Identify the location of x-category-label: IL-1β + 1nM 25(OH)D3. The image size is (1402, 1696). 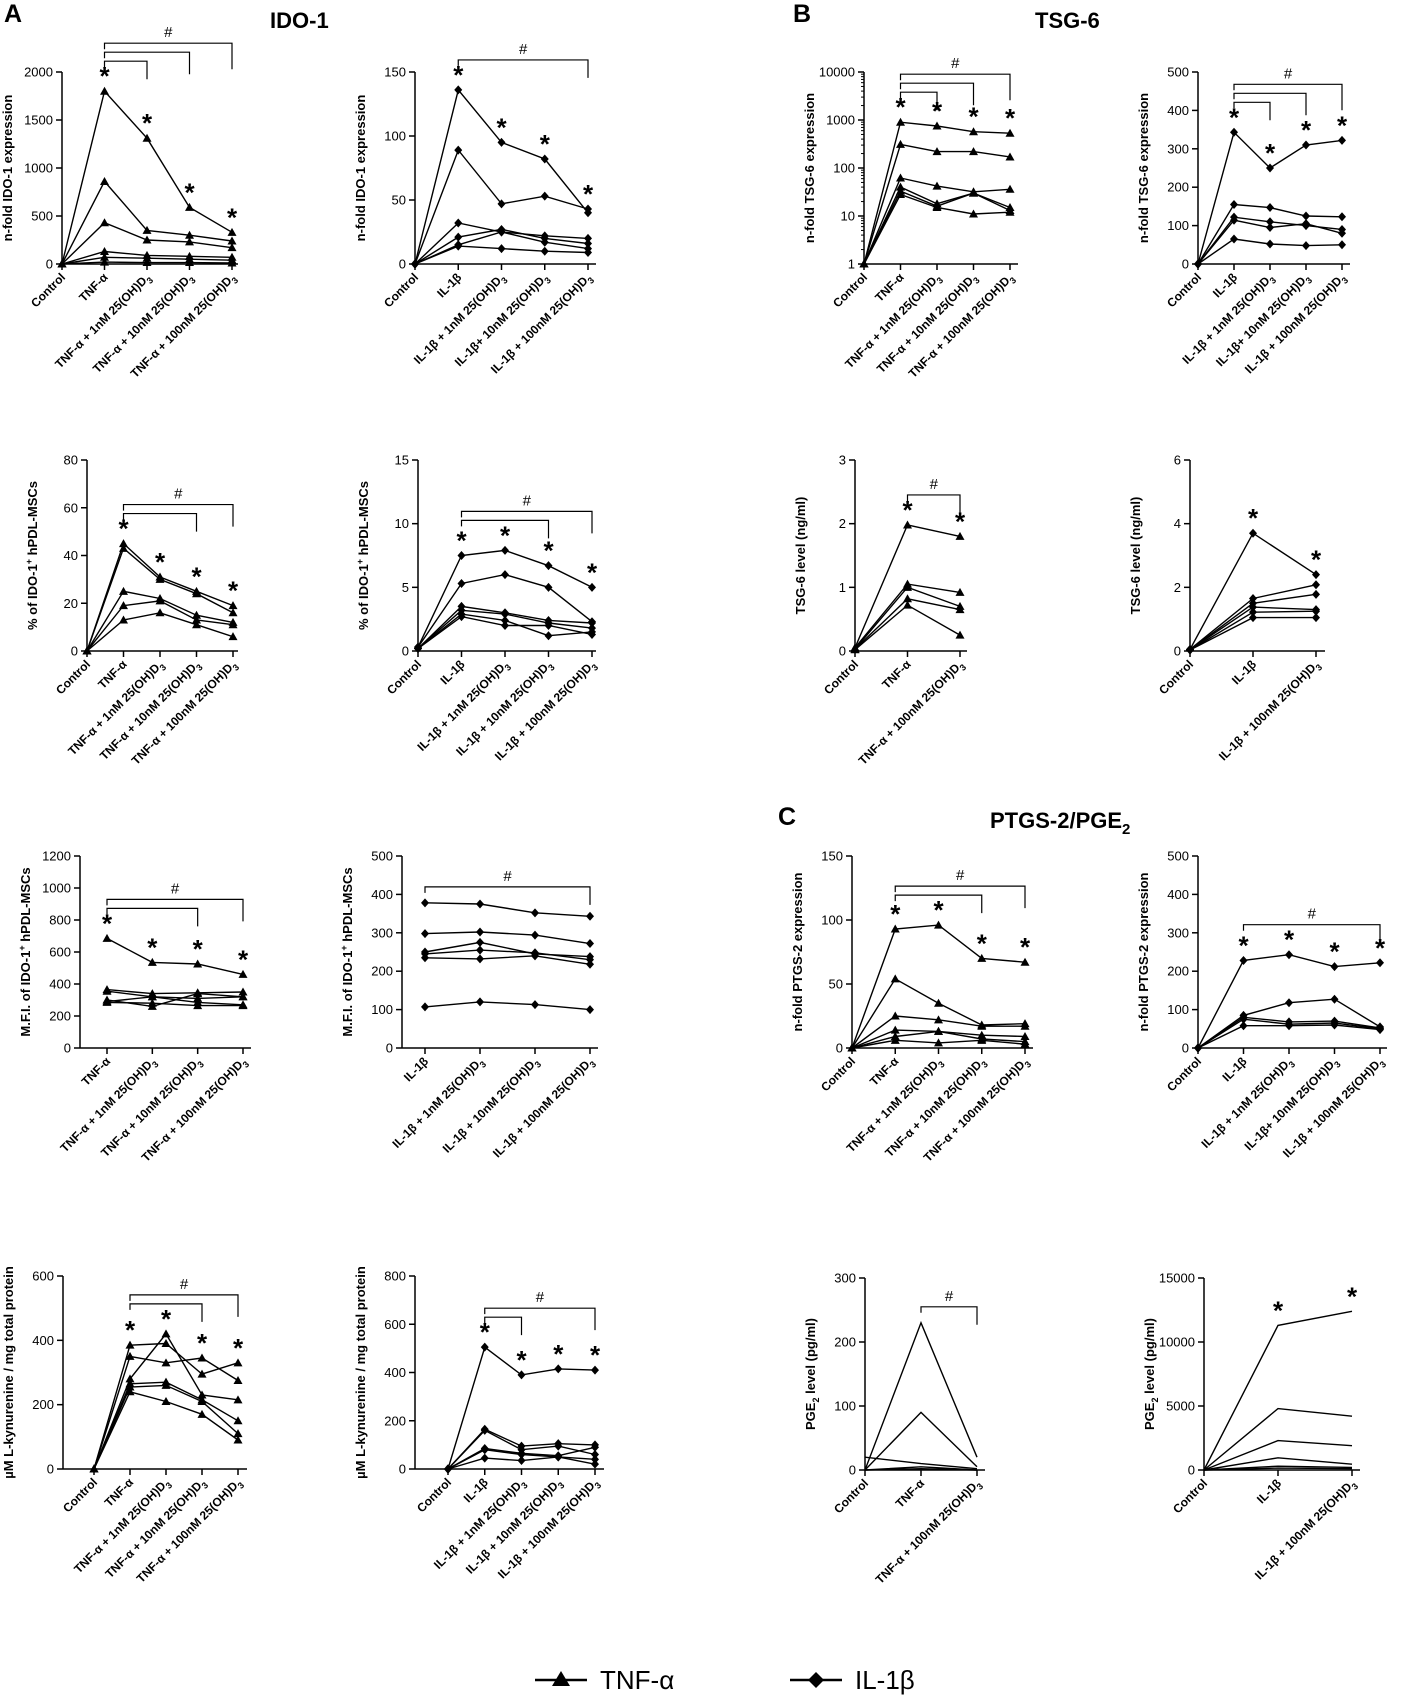
(438, 1103).